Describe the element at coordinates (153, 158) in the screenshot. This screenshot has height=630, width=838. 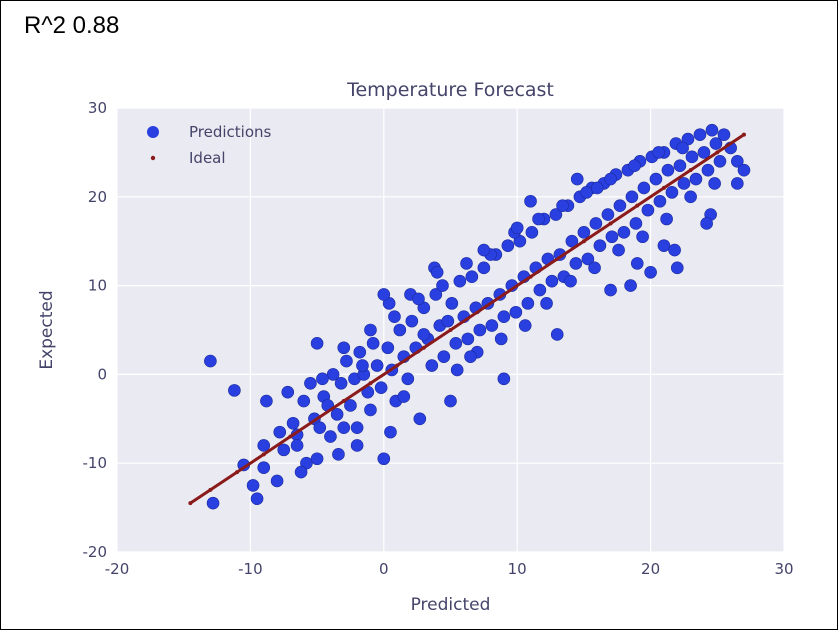
I see `legend-ideal-marker` at that location.